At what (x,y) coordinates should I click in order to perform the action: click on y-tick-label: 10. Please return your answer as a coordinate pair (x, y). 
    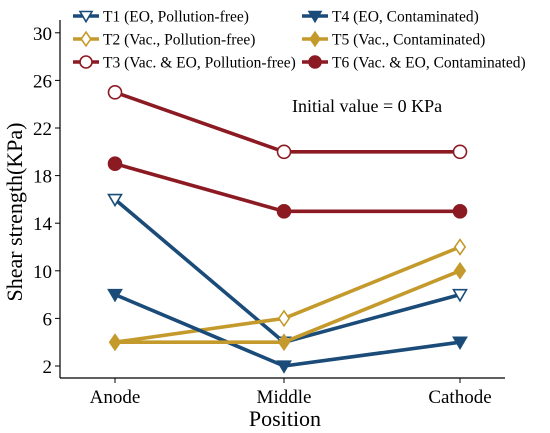
    Looking at the image, I should click on (42, 272).